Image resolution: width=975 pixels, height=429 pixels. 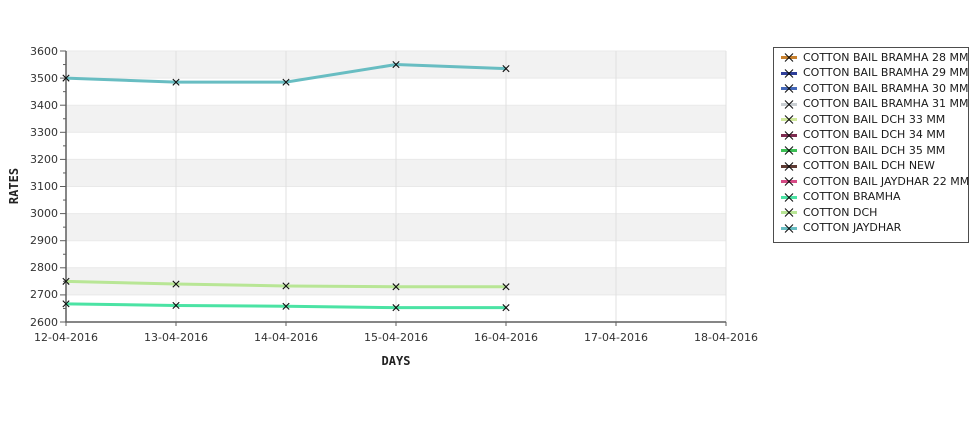 What do you see at coordinates (286, 337) in the screenshot?
I see `x-tick-label: 14-04-2016` at bounding box center [286, 337].